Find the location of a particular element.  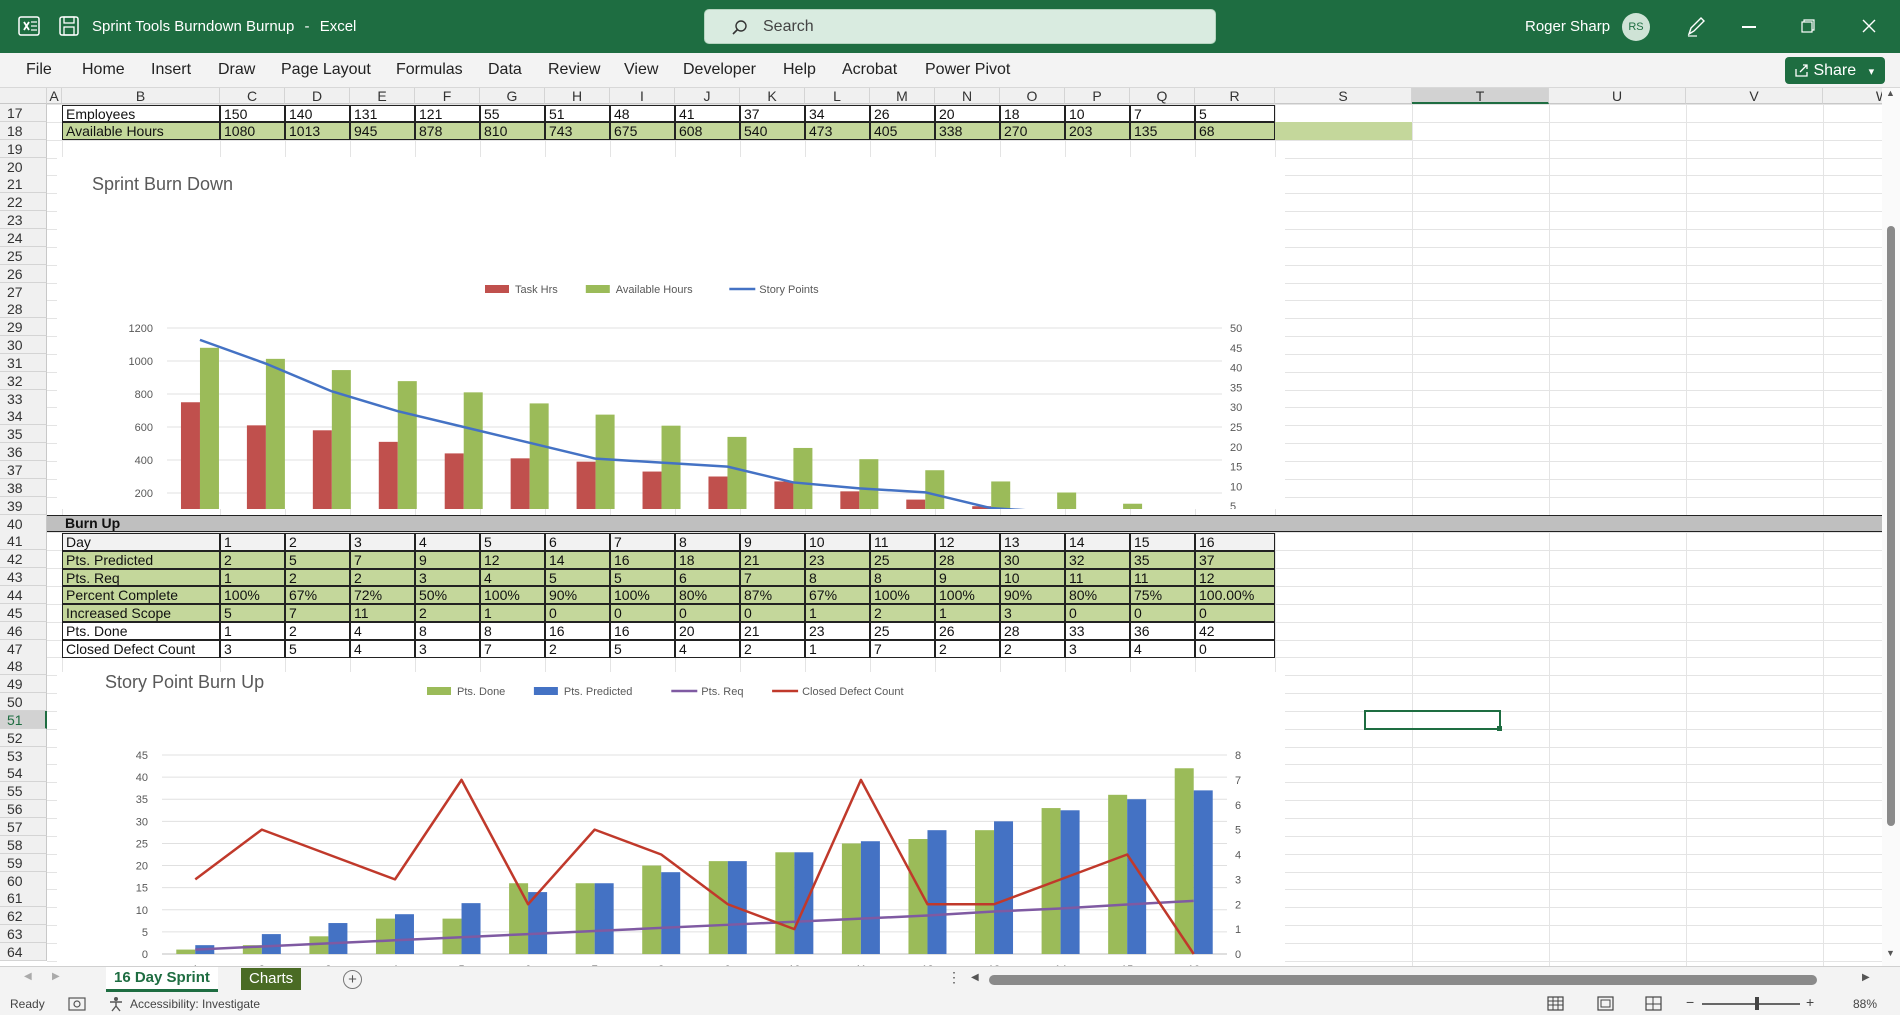

data-cell: 675 is located at coordinates (642, 131).